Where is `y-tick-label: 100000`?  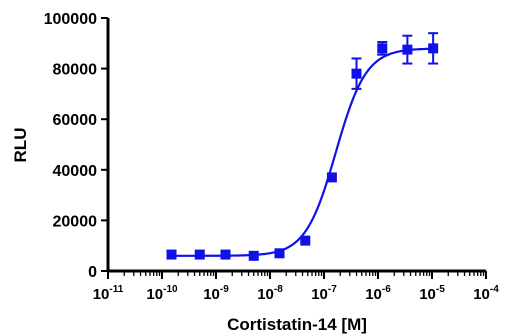
y-tick-label: 100000 is located at coordinates (70, 19).